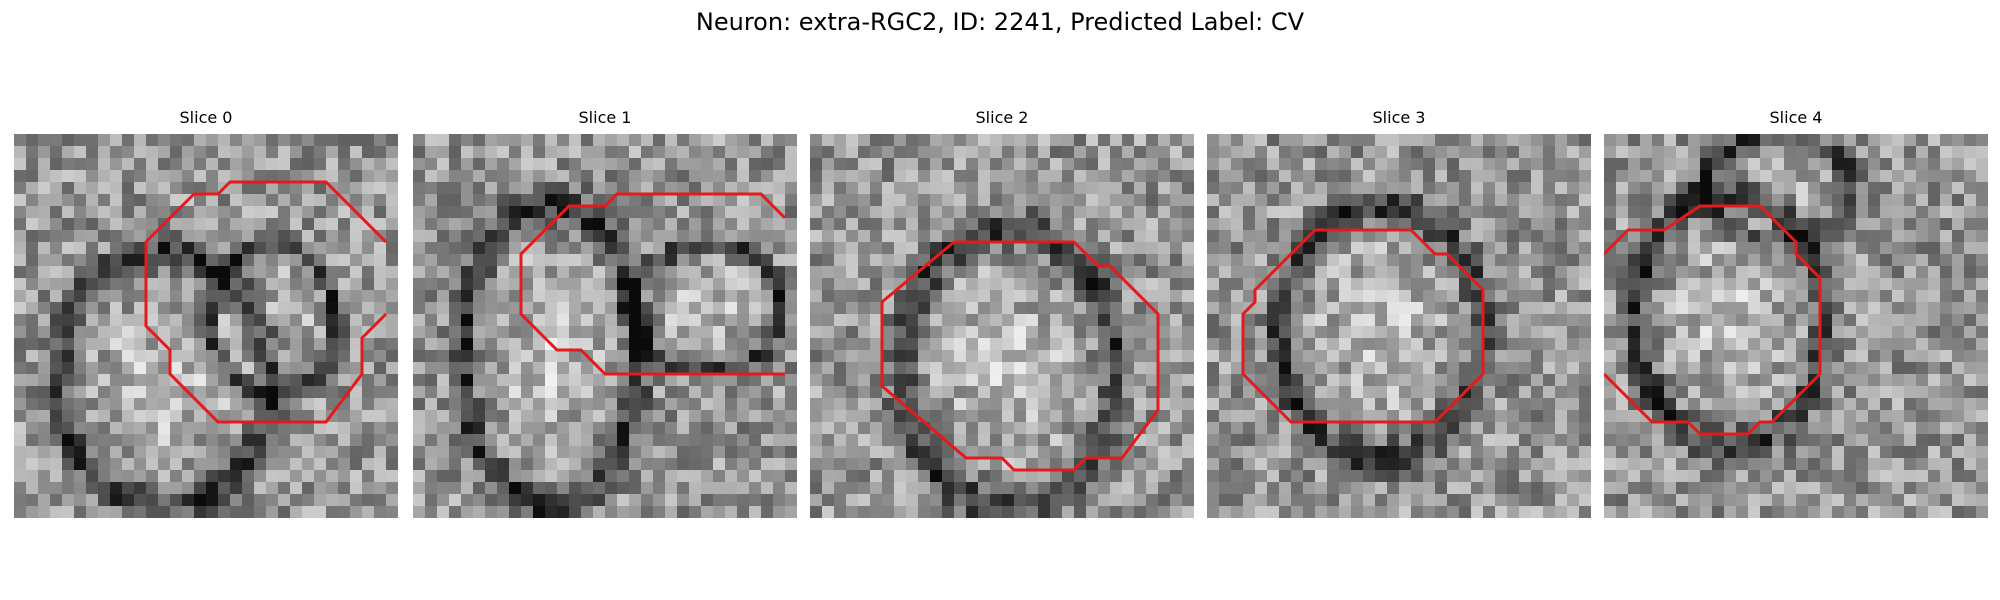 Image resolution: width=2000 pixels, height=600 pixels. I want to click on slice-title-3: Slice 3, so click(1399, 117).